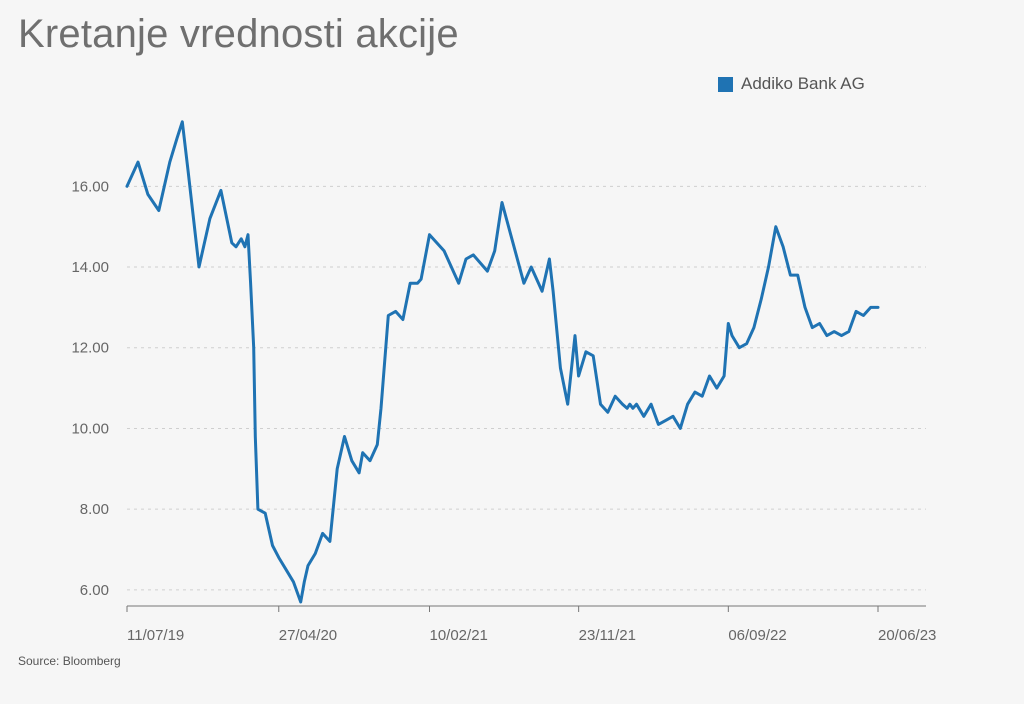  Describe the element at coordinates (69, 661) in the screenshot. I see `source-note: Source: Bloomberg` at that location.